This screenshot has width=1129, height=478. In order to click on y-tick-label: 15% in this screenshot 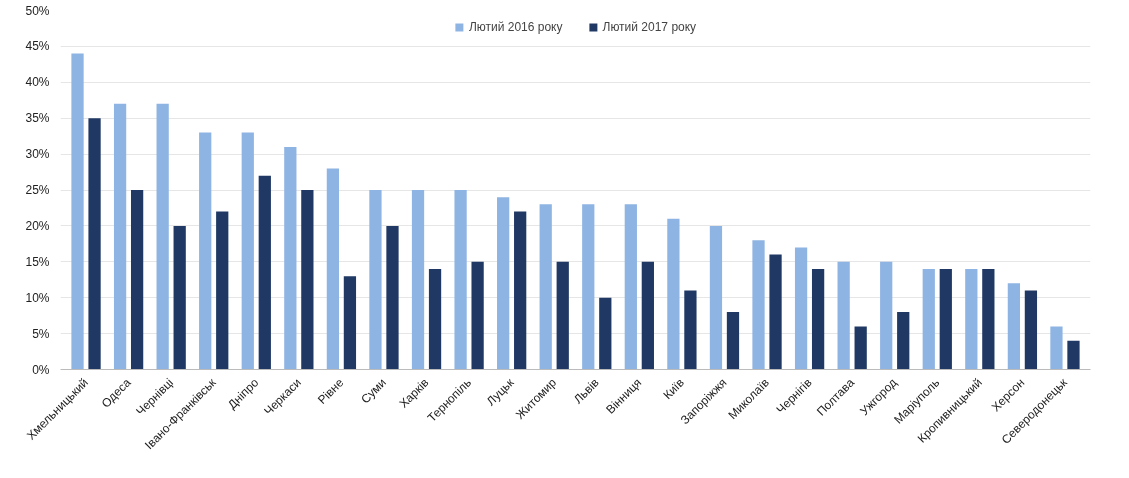, I will do `click(37, 261)`.